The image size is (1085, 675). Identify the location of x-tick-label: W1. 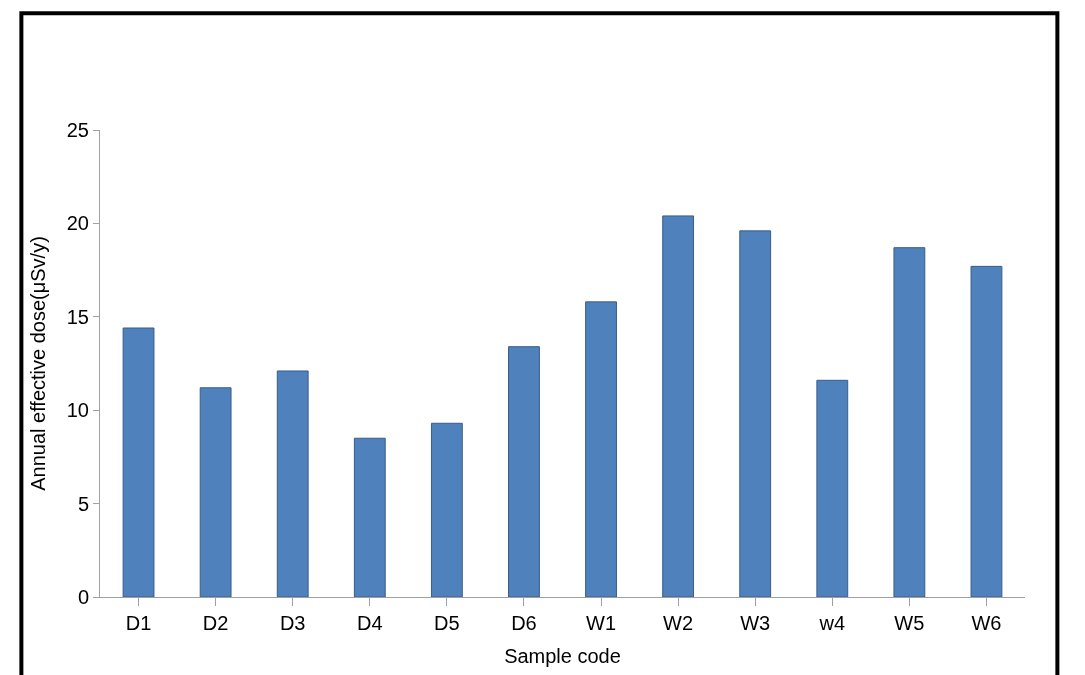
(601, 623).